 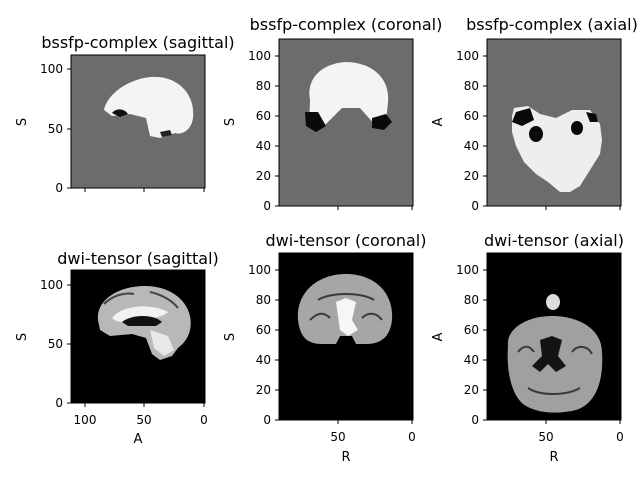 What do you see at coordinates (346, 240) in the screenshot?
I see `panel-title: dwi-tensor (coronal)` at bounding box center [346, 240].